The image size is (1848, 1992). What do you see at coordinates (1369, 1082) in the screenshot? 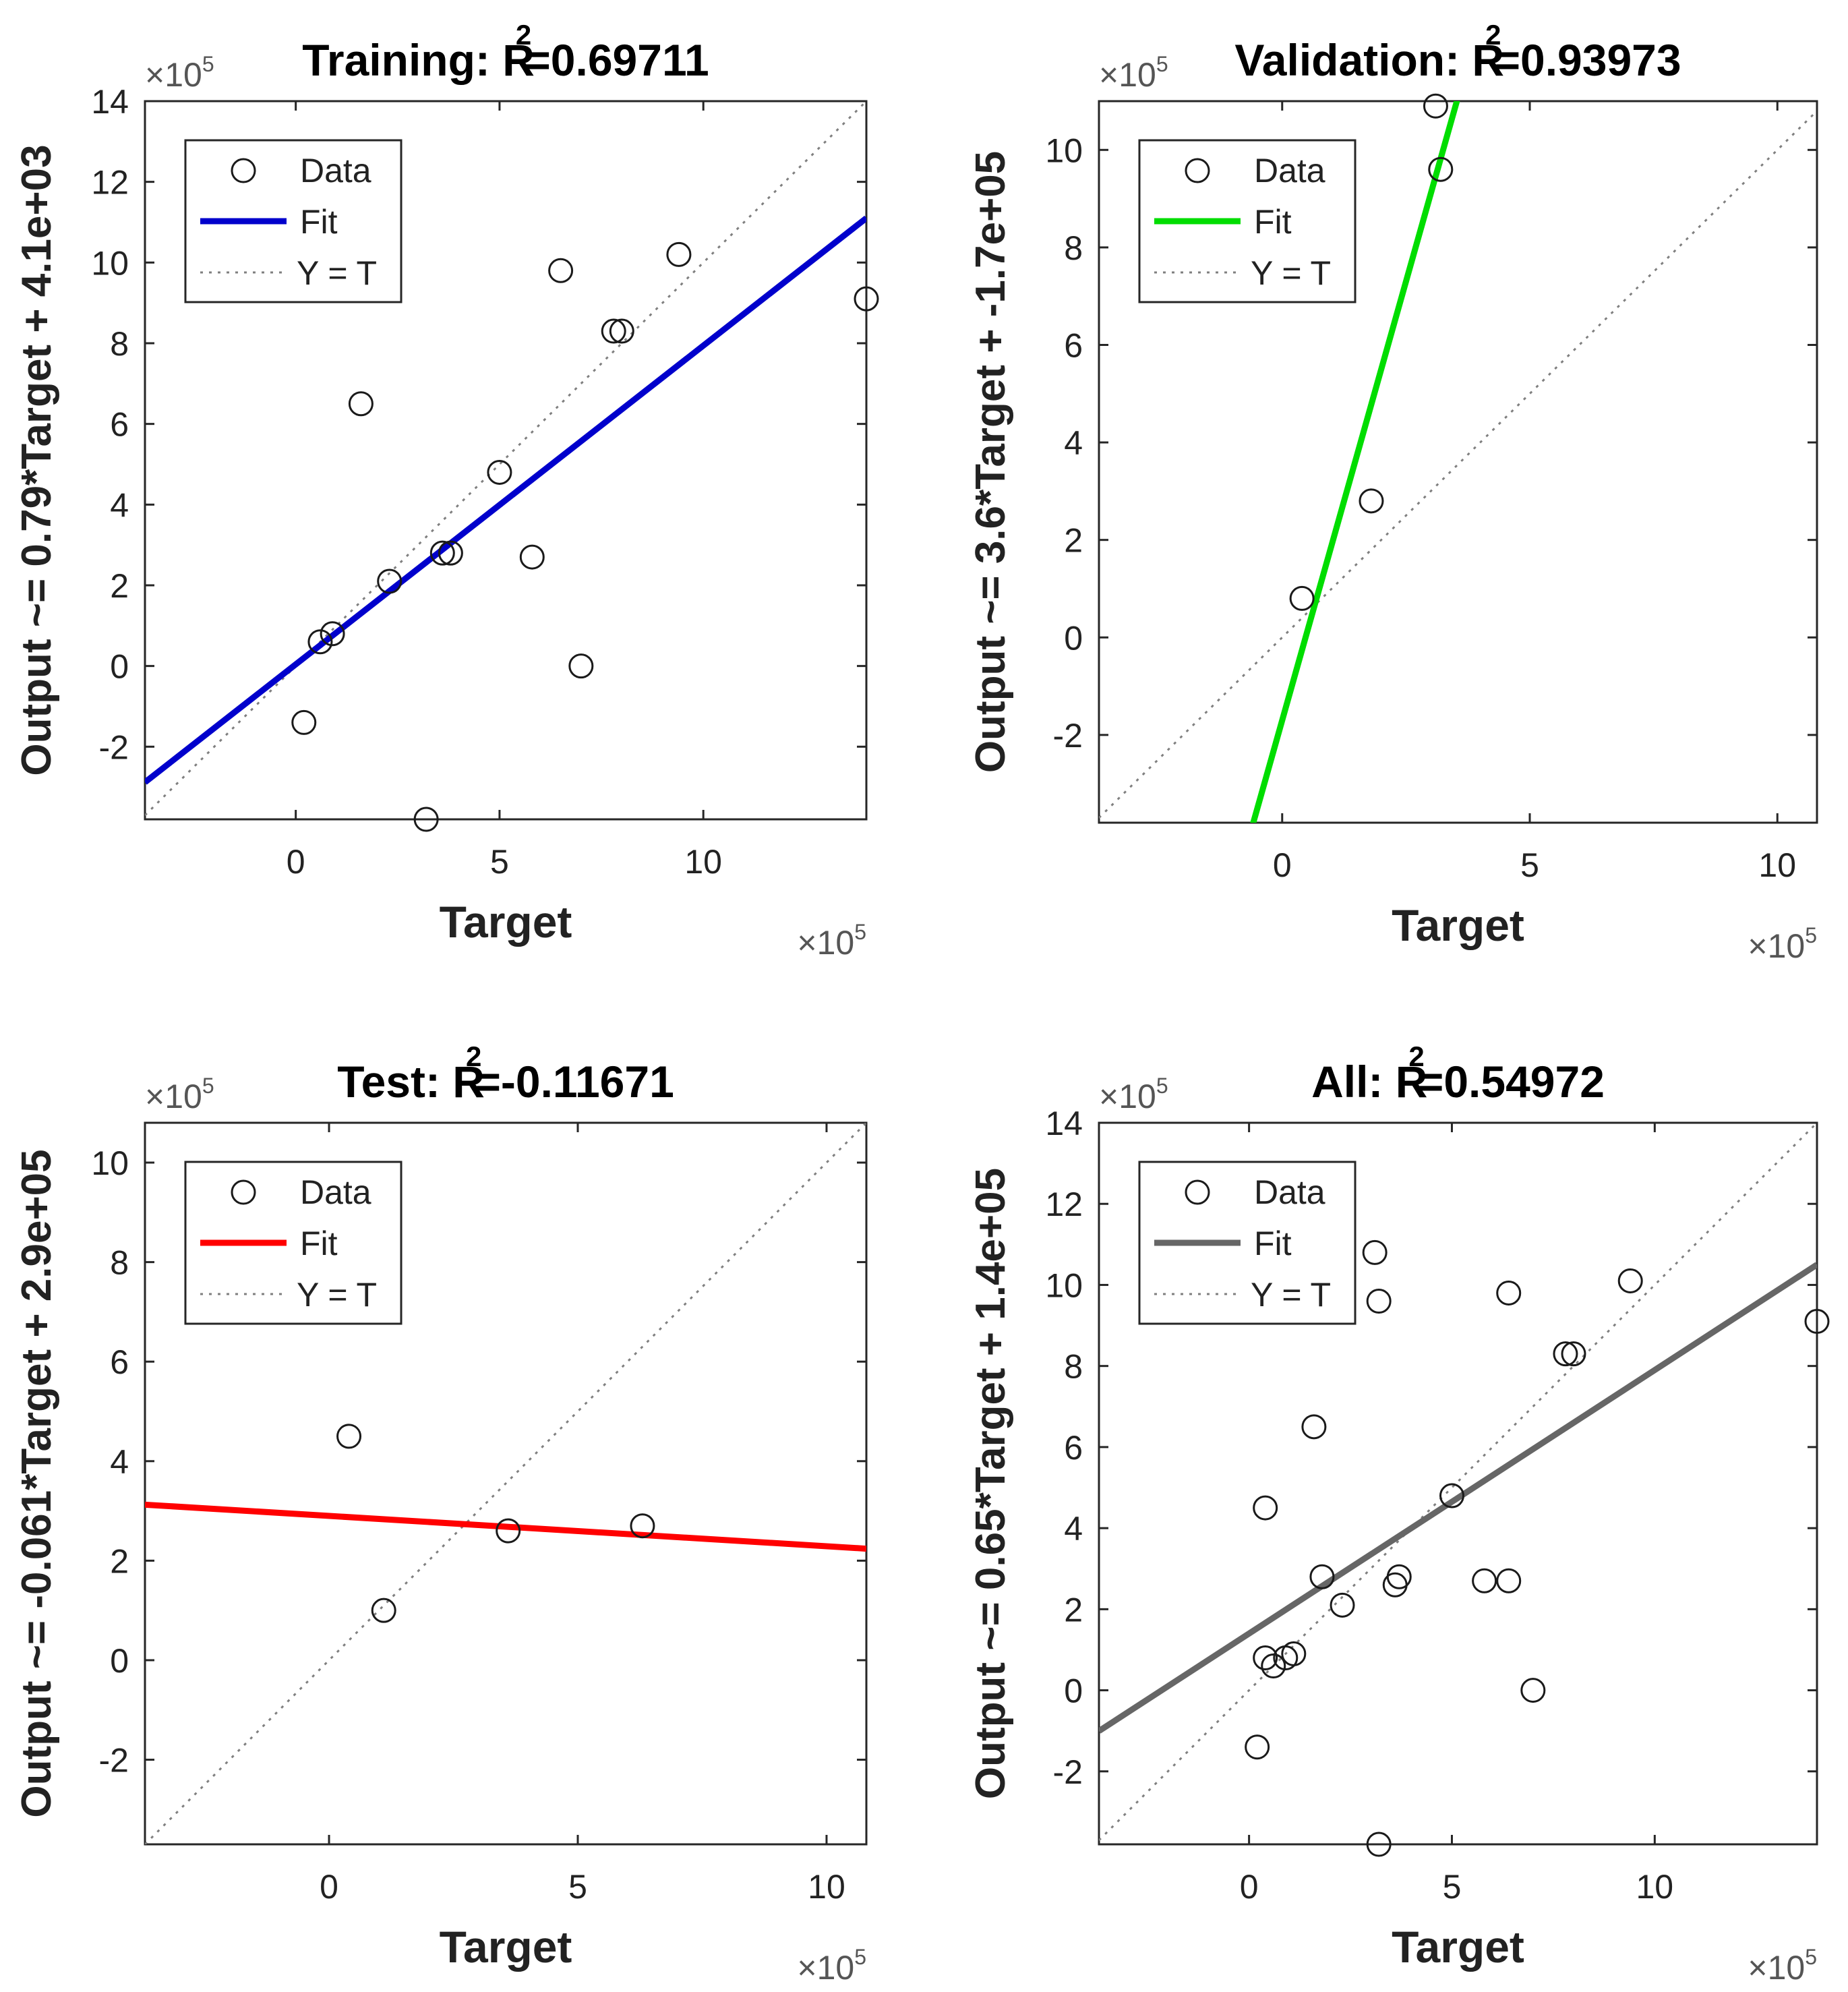
I see `title-prefix: All: R` at bounding box center [1369, 1082].